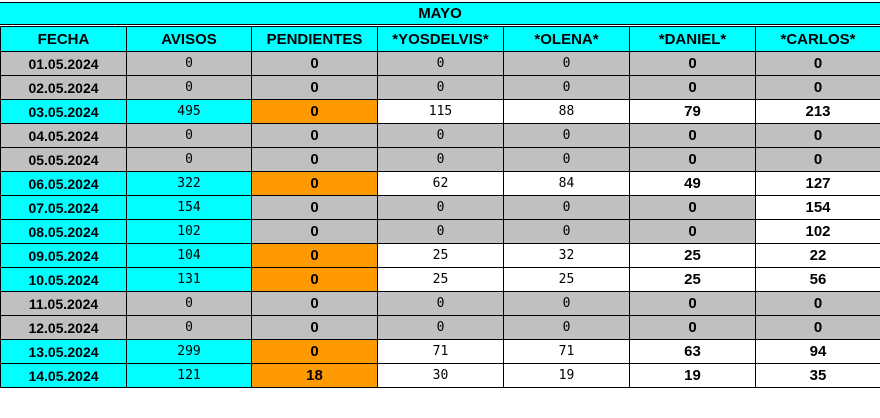 The height and width of the screenshot is (418, 880). I want to click on cell-olena: 88, so click(566, 111).